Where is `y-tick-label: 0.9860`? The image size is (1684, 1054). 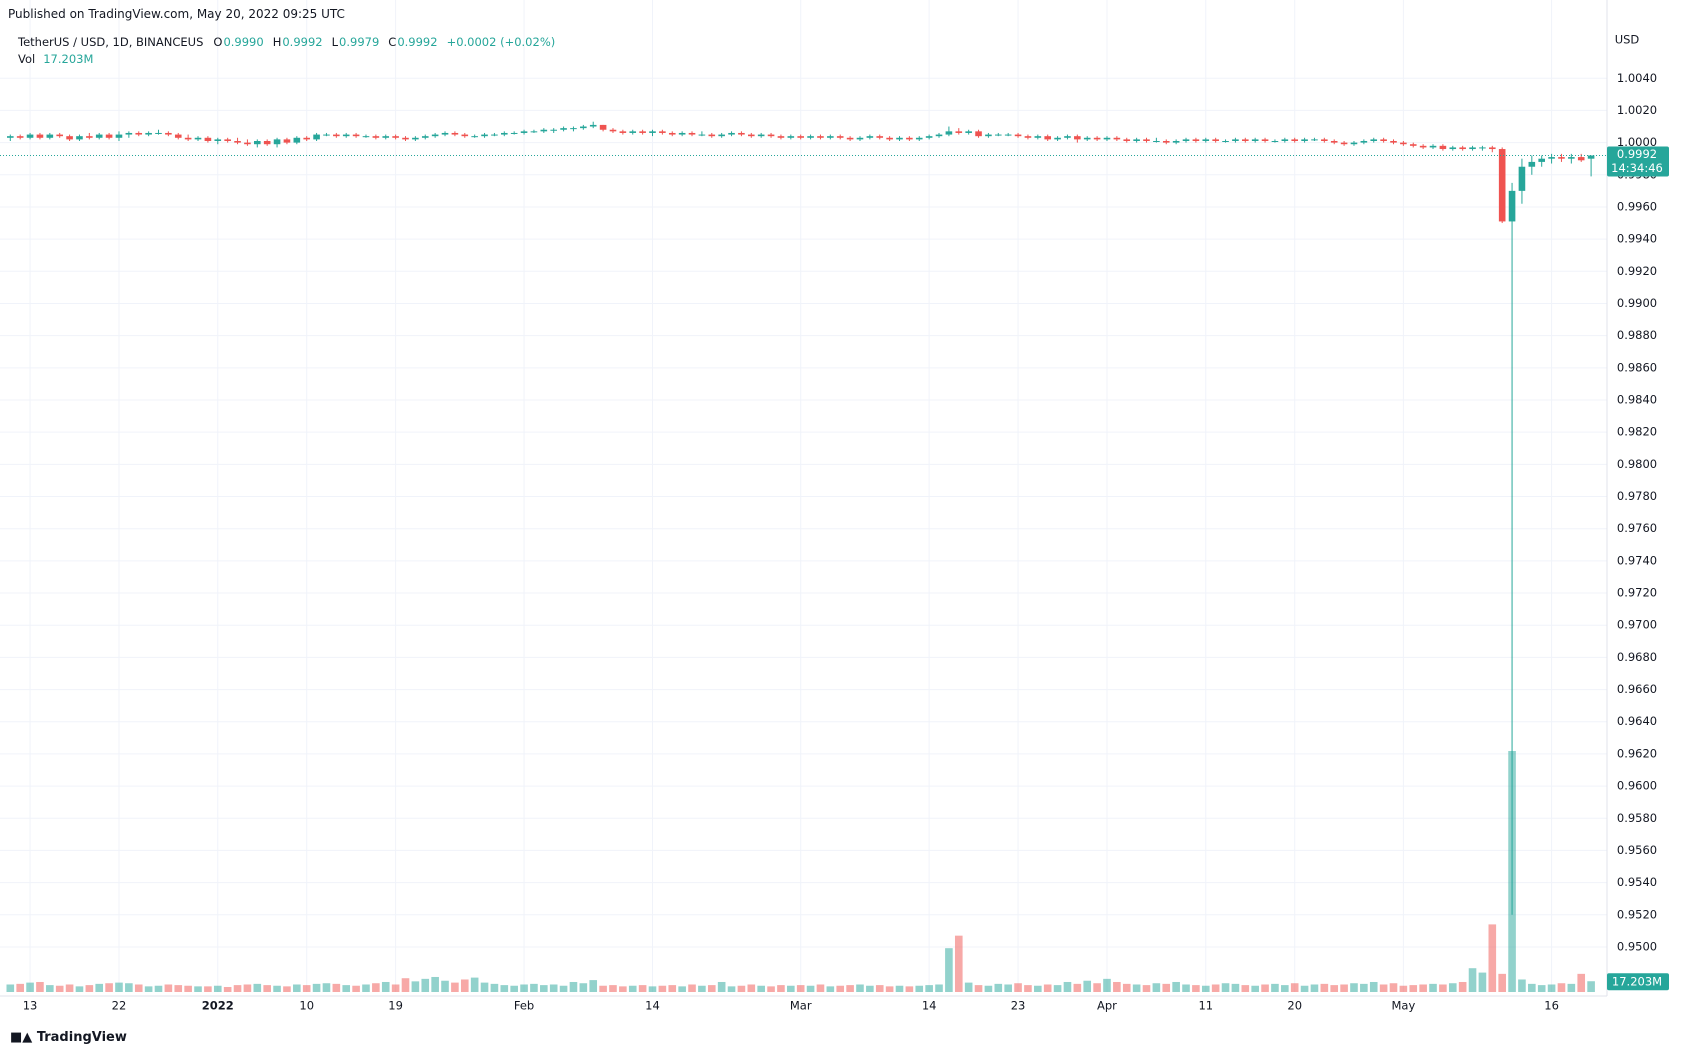 y-tick-label: 0.9860 is located at coordinates (1637, 367).